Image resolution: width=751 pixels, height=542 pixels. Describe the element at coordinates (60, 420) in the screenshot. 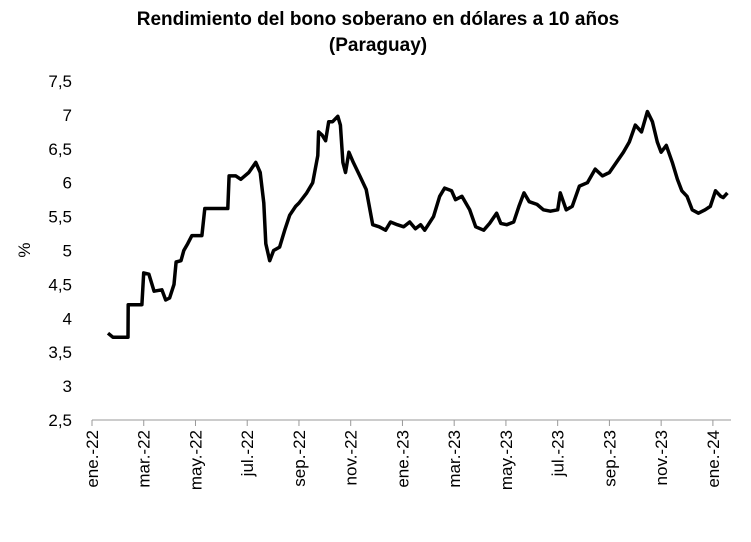

I see `y-tick-label: 2,5` at that location.